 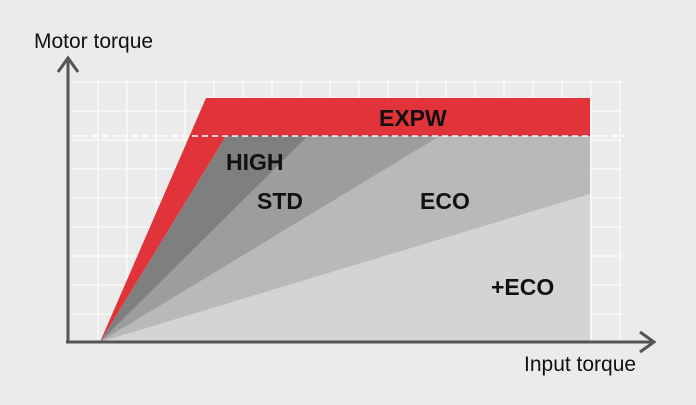 What do you see at coordinates (255, 162) in the screenshot?
I see `mode-label-high: HIGH` at bounding box center [255, 162].